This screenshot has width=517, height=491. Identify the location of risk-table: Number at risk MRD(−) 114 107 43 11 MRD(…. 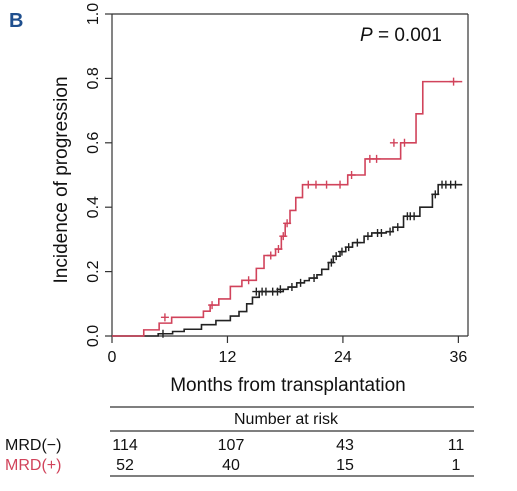
(239, 441).